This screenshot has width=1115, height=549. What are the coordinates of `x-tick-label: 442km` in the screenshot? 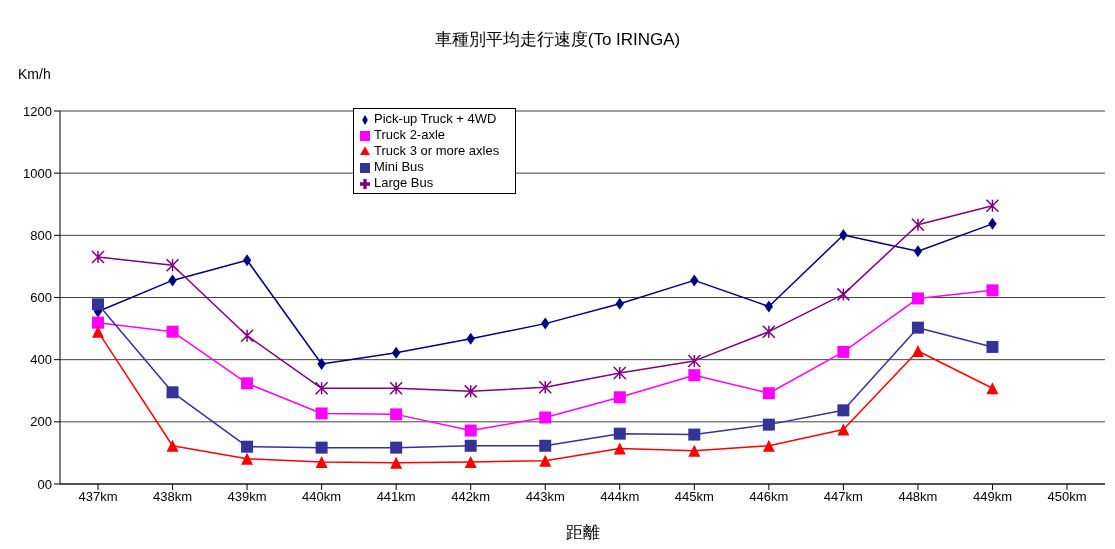 It's located at (471, 497).